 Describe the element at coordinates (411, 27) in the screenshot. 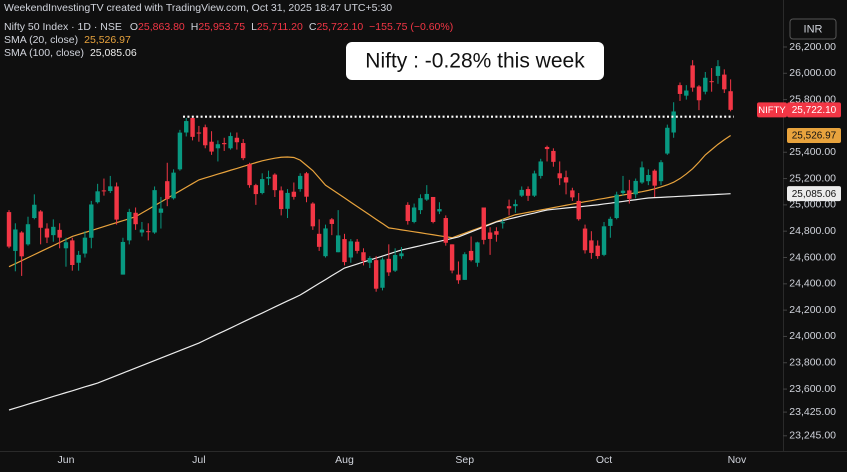

I see `change-value: −155.75 (−0.60%)` at that location.